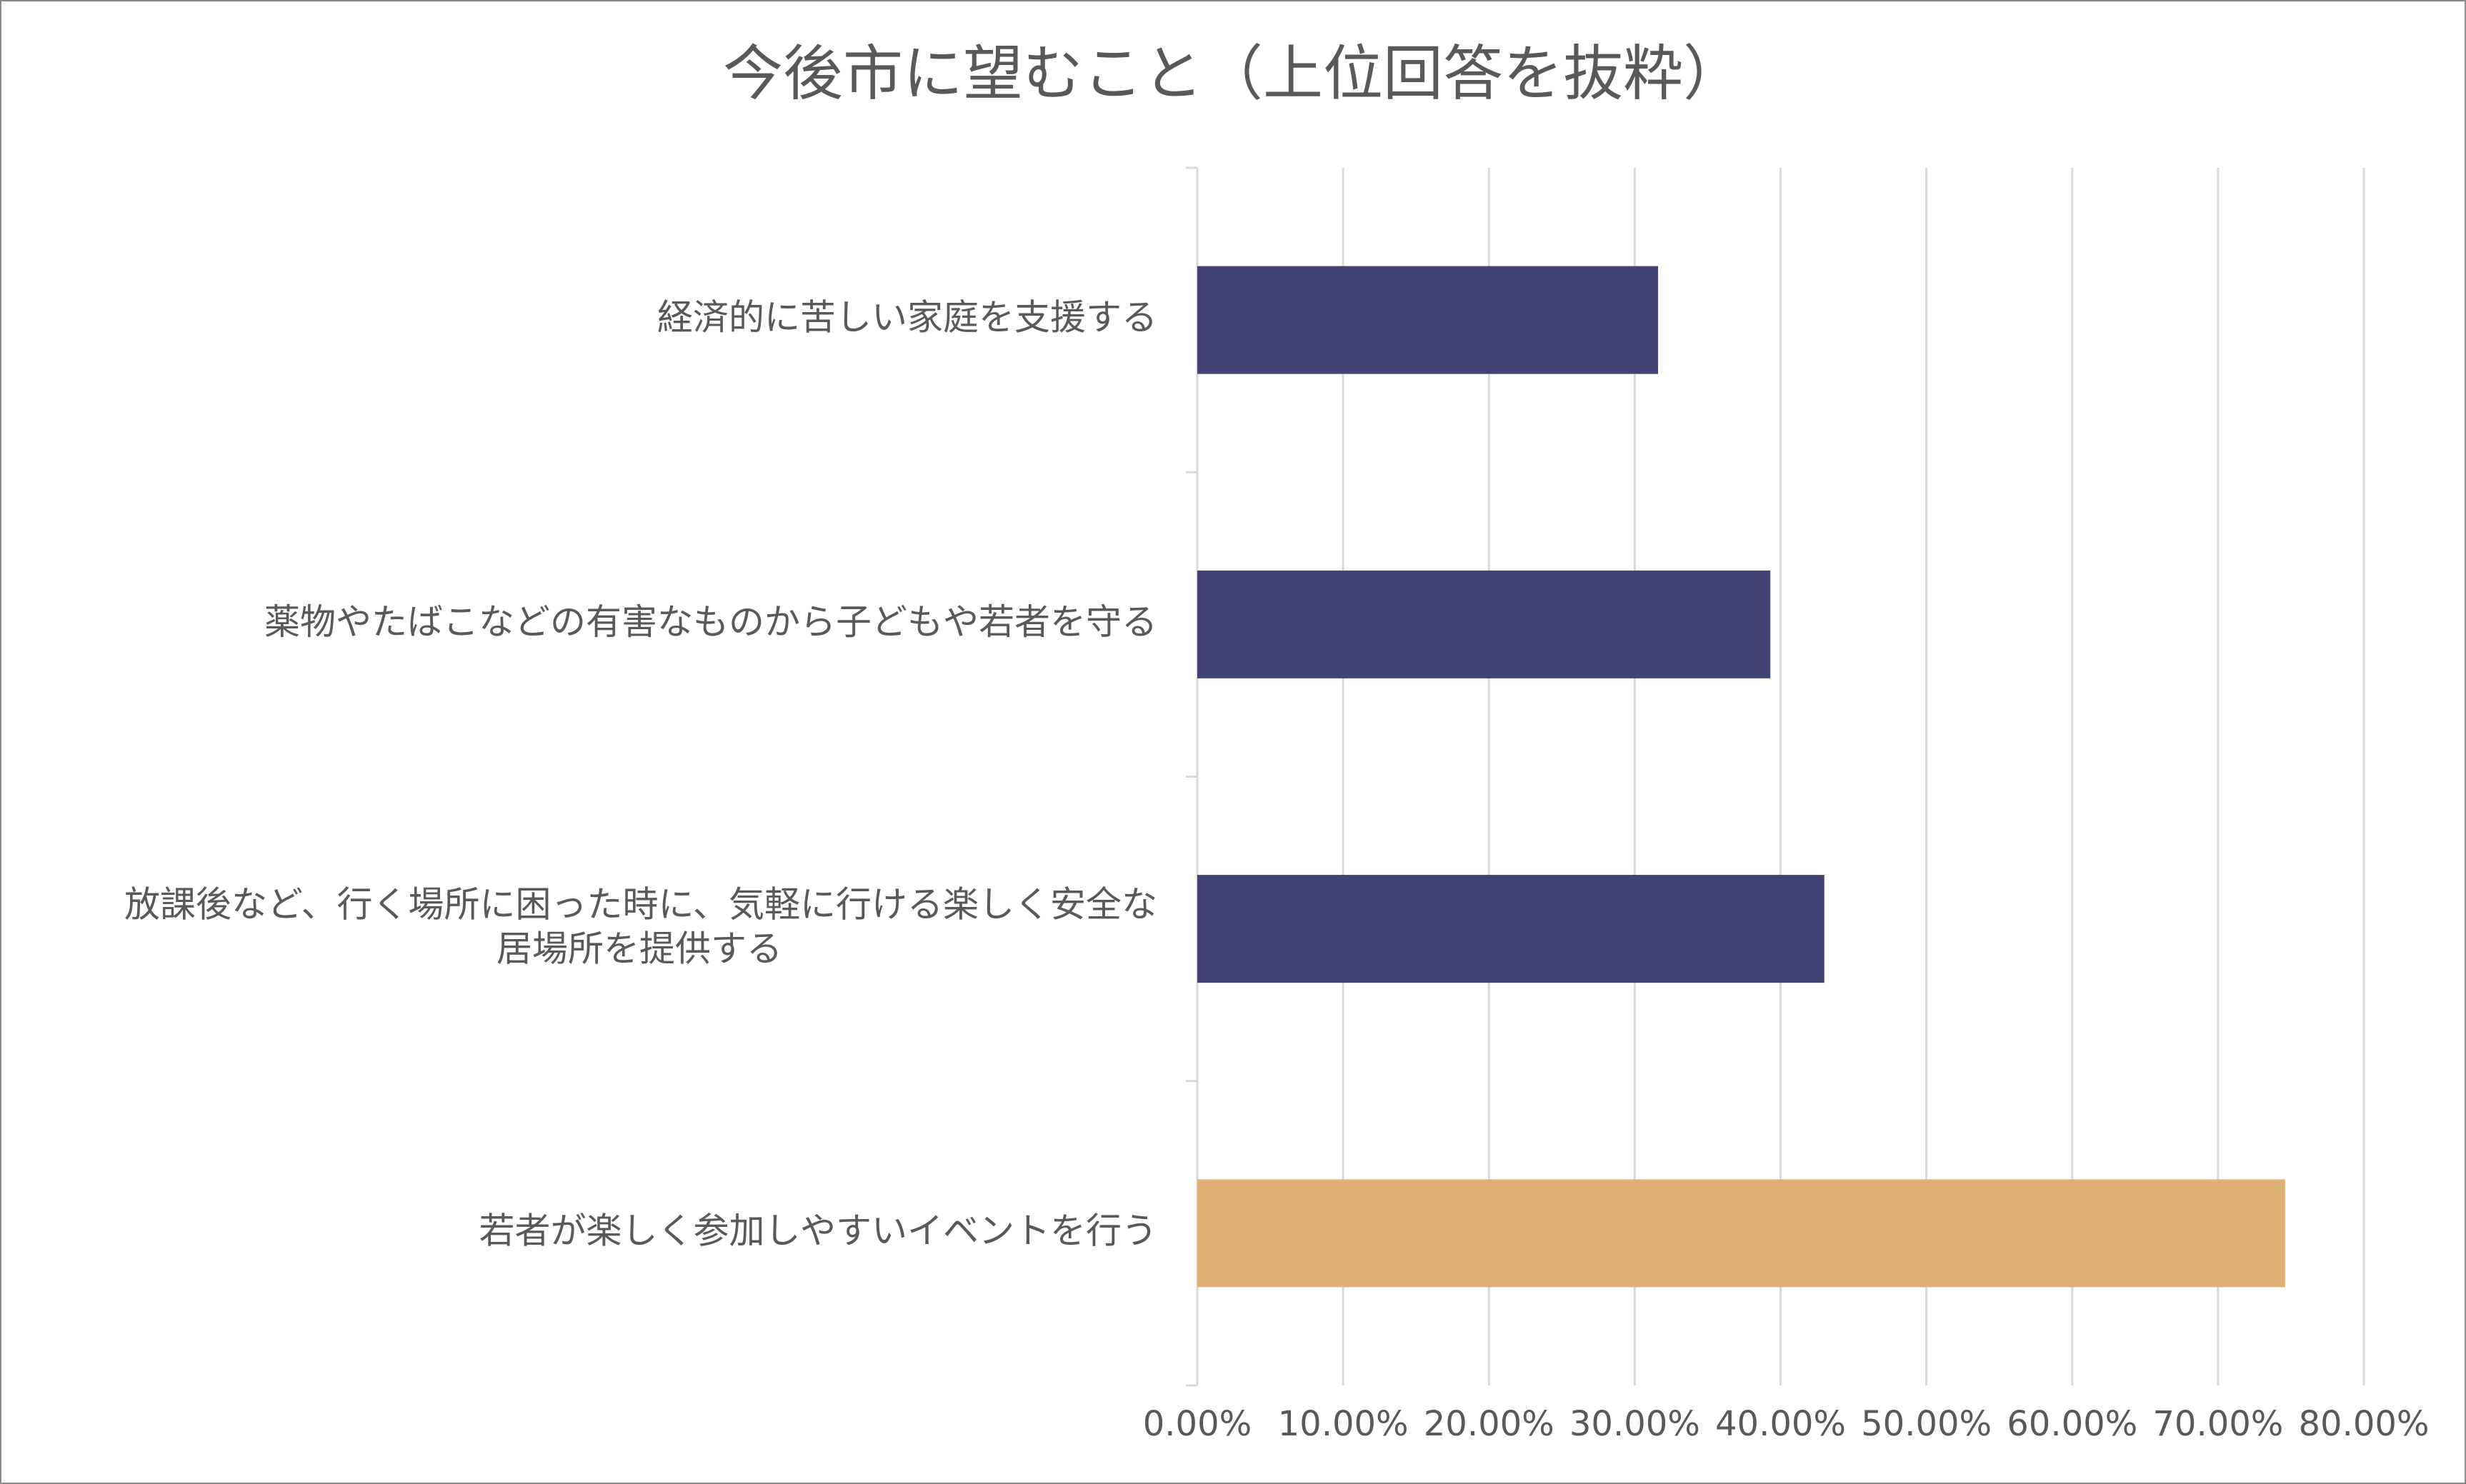  I want to click on chart-title: 今後市に望むこと（上位回答を抜粋）, so click(1232, 74).